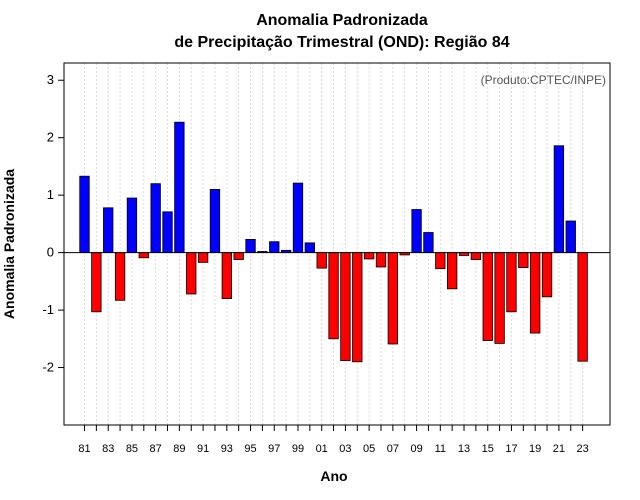  What do you see at coordinates (511, 449) in the screenshot?
I see `x-tick-label: 17` at bounding box center [511, 449].